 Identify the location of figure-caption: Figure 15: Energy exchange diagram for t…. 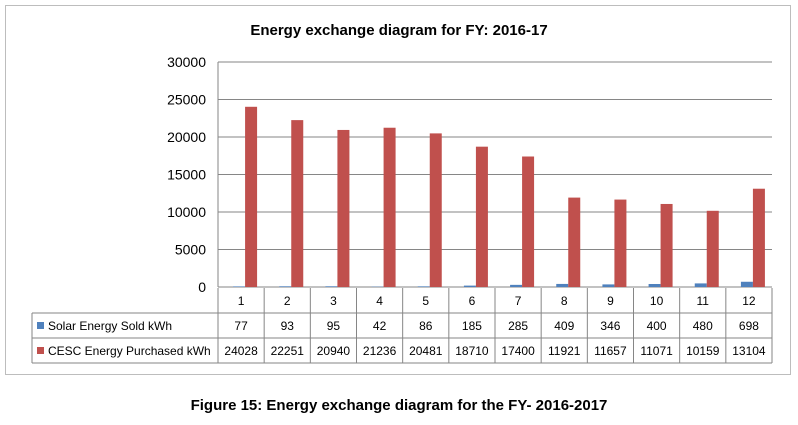
(399, 405).